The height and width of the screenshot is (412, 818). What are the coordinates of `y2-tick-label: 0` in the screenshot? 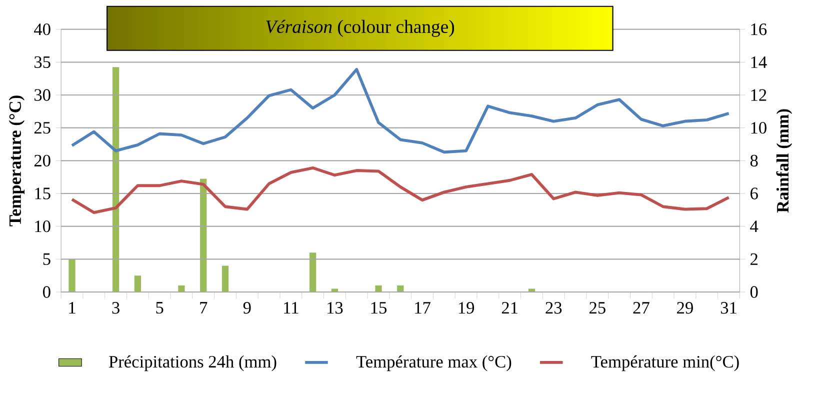 It's located at (754, 292).